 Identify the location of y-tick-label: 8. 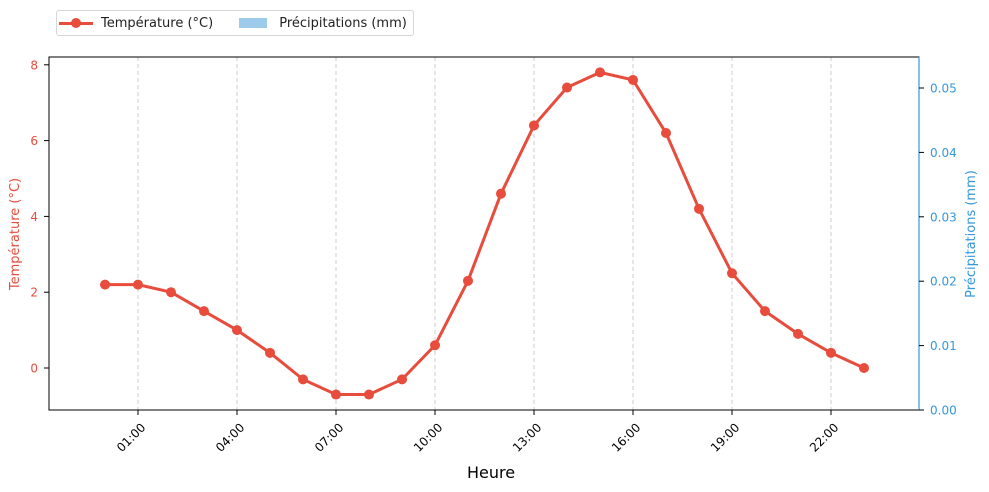
(34, 65).